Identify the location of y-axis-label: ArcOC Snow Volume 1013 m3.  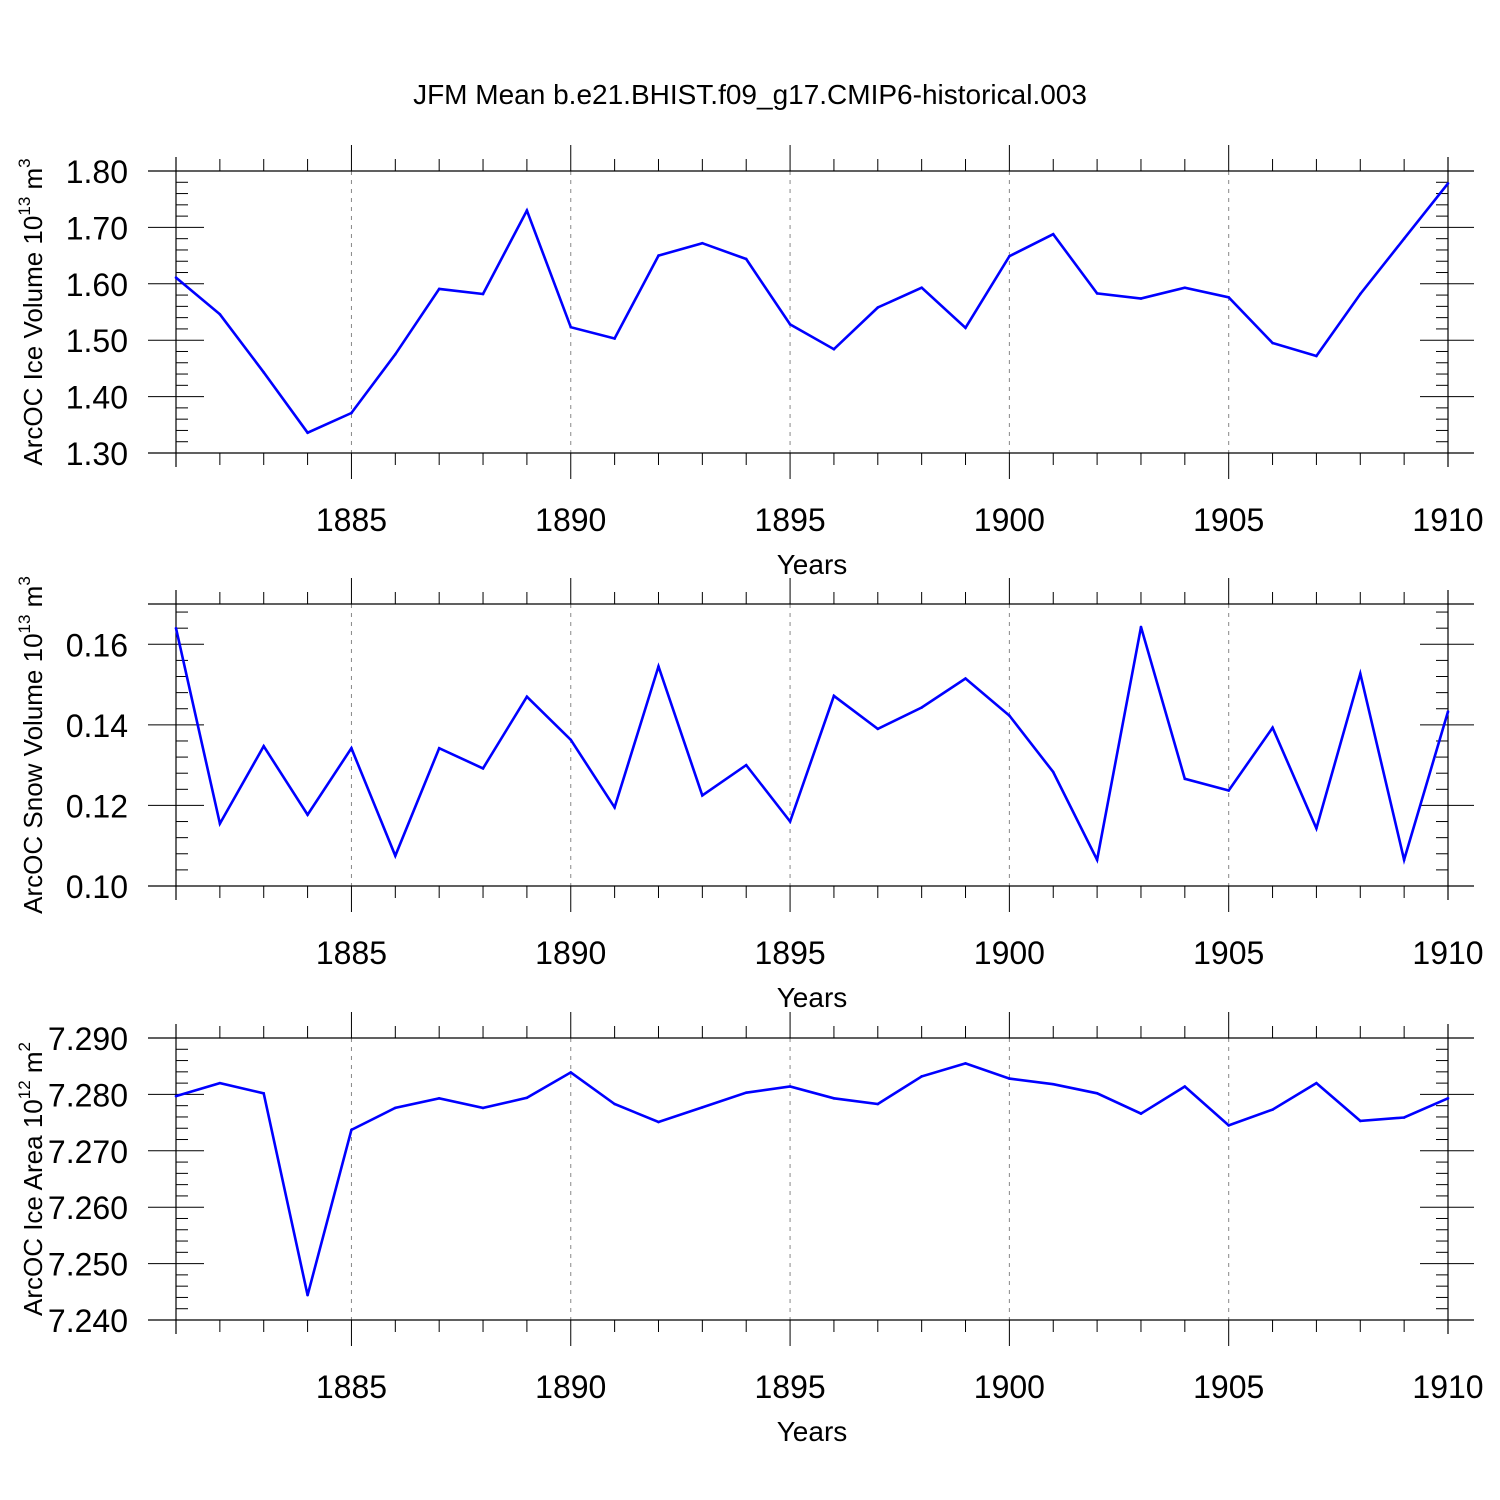
(31, 745).